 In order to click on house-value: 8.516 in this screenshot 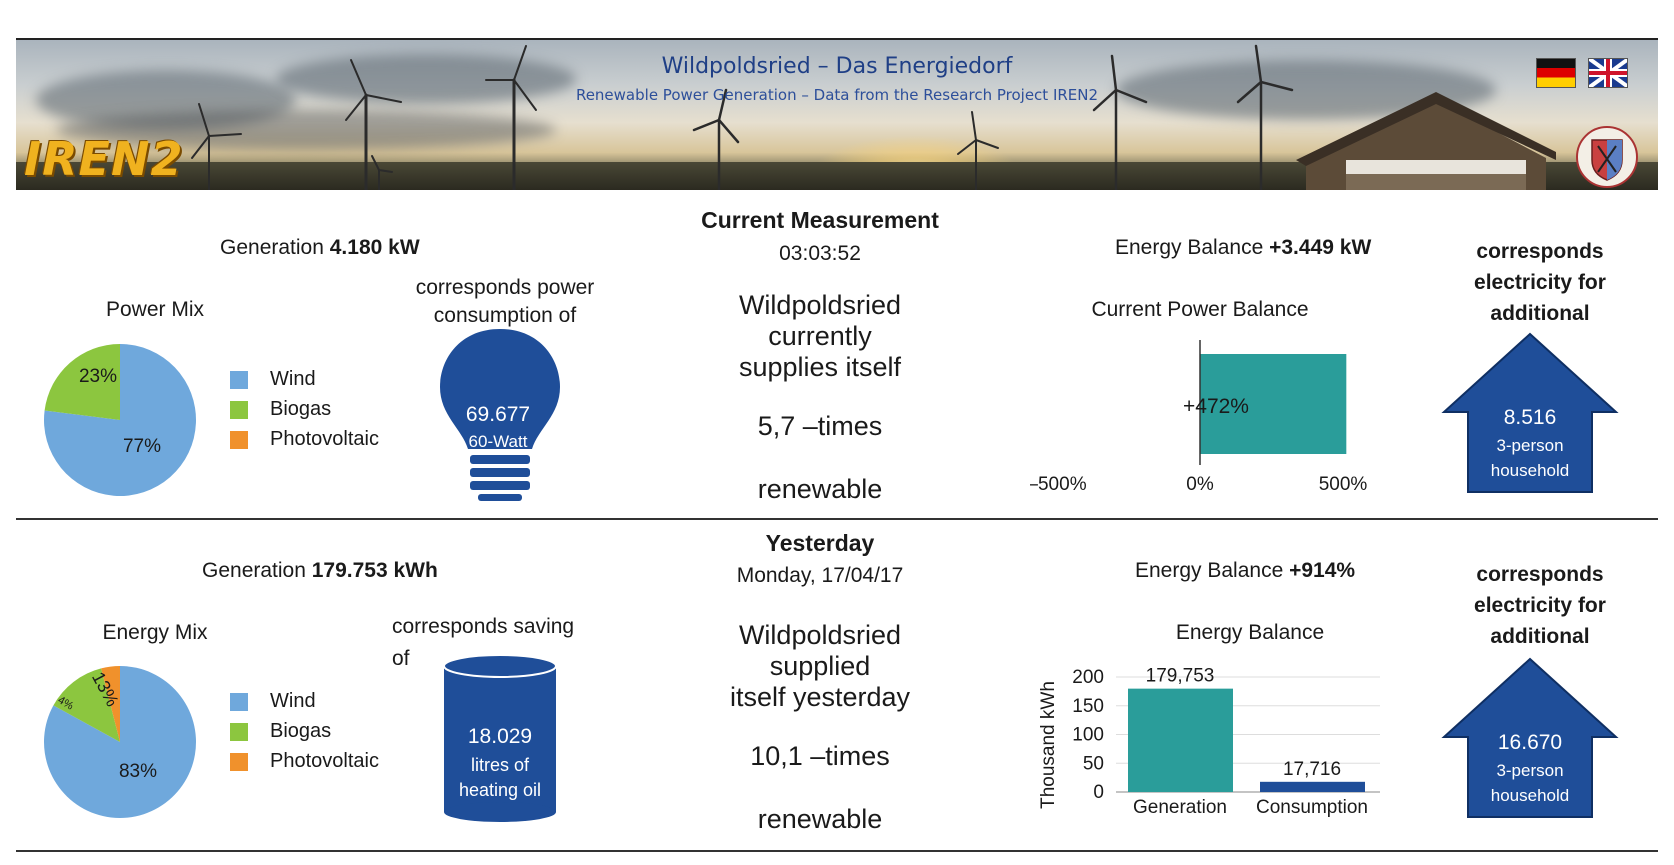, I will do `click(1530, 417)`.